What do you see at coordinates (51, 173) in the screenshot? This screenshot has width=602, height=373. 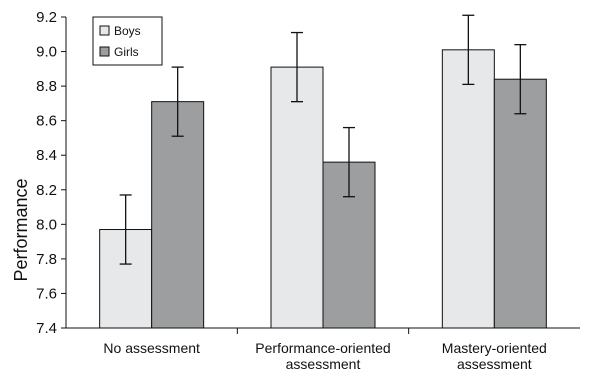 I see `y-axis: 7.4 7.6 7.8 8.0 8.2 8.4 8.6 8.8 9.0 9.2` at bounding box center [51, 173].